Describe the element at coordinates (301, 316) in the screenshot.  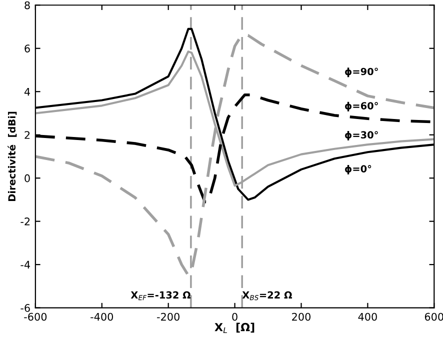
I see `x-tick-label: 200` at that location.